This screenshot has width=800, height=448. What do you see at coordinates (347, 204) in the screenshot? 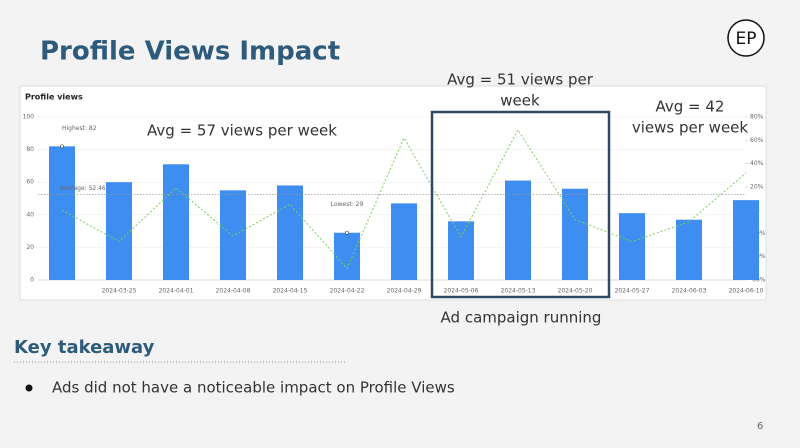
I see `lowest-label: Lowest: 29` at bounding box center [347, 204].